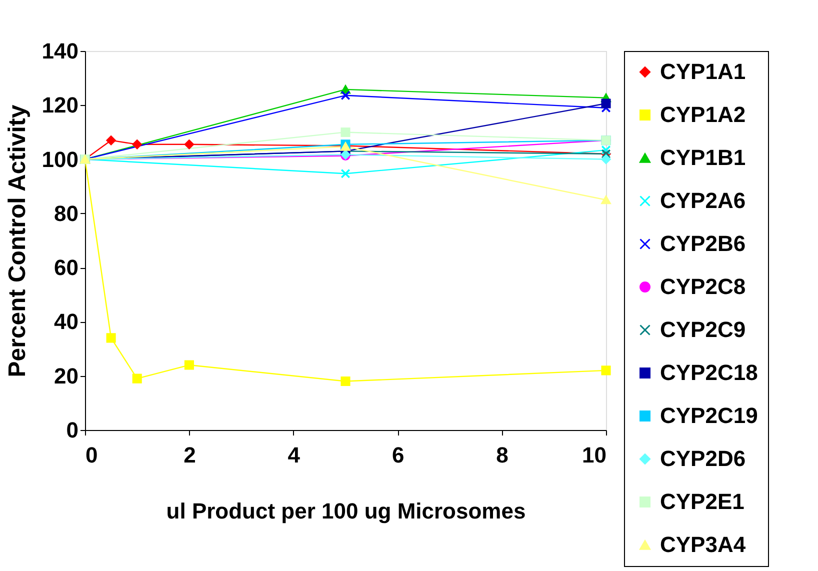  I want to click on legend-label: CYP2C8, so click(703, 286).